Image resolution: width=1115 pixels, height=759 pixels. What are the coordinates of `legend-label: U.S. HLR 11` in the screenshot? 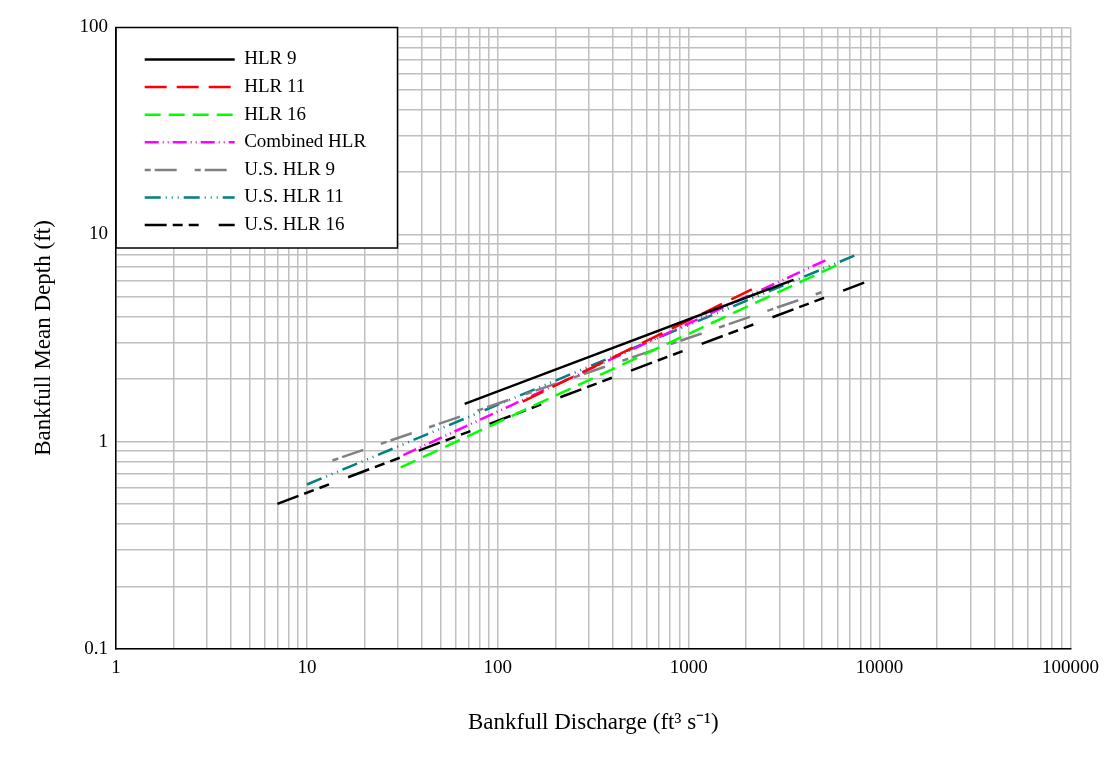 It's located at (294, 196).